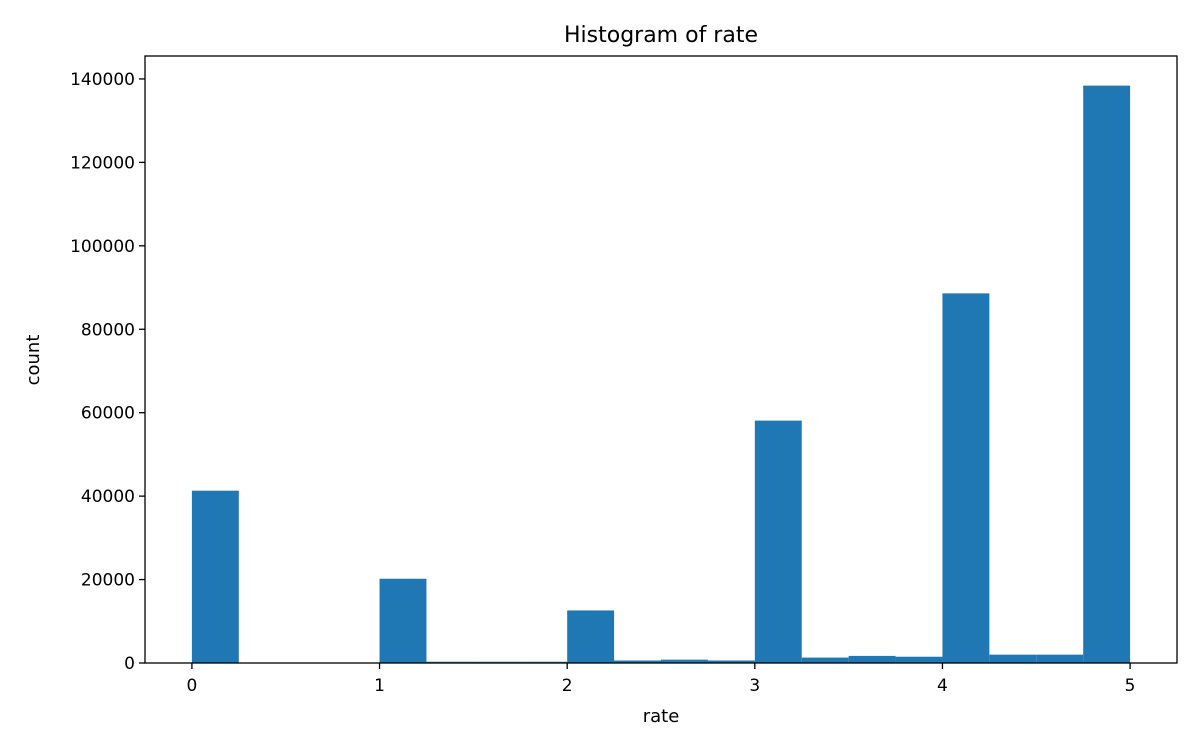  What do you see at coordinates (108, 330) in the screenshot?
I see `y-tick-label: 80000` at bounding box center [108, 330].